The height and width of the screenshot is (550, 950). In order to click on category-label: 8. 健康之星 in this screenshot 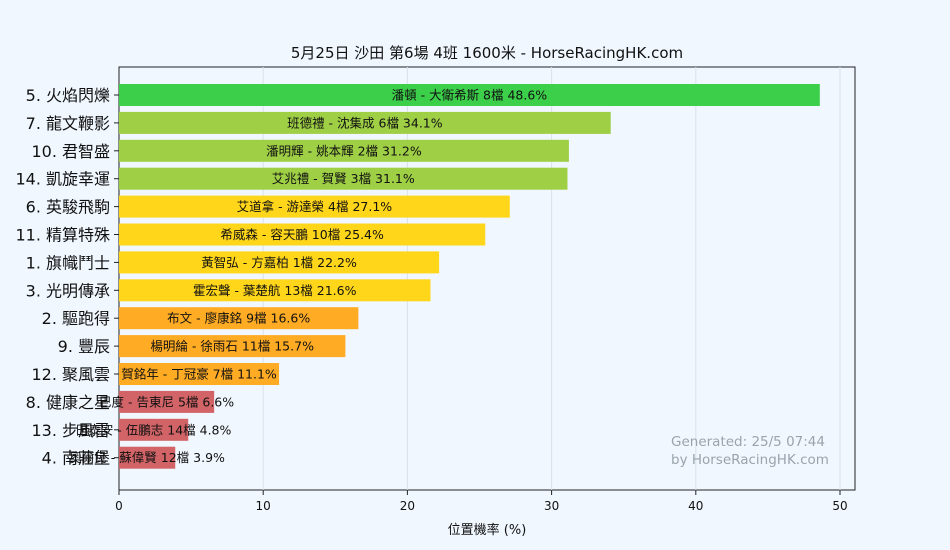, I will do `click(68, 402)`.